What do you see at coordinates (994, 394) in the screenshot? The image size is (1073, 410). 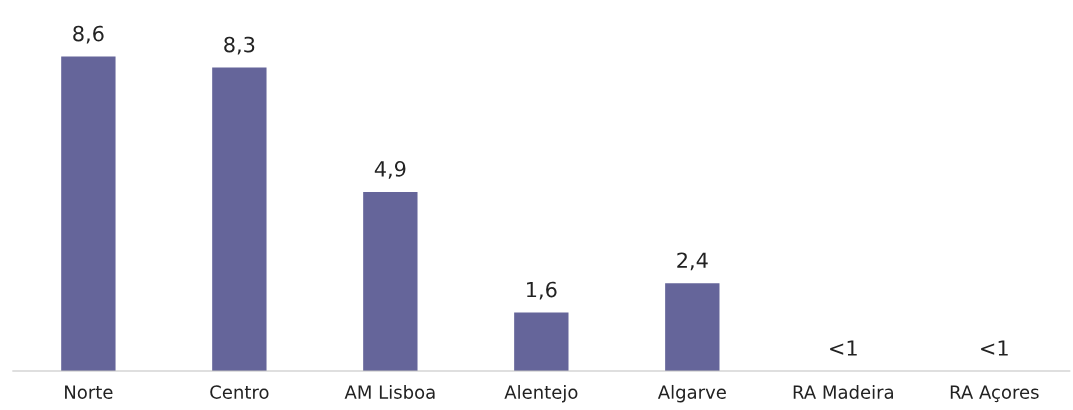 I see `x-tick-label: RA Açores` at bounding box center [994, 394].